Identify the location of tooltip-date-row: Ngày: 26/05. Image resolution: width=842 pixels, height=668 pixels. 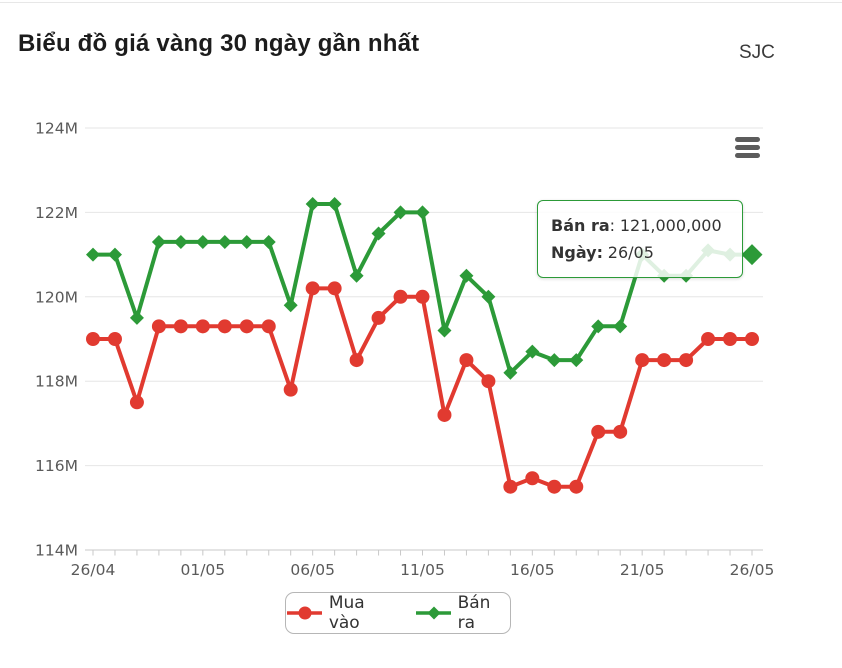
(640, 252).